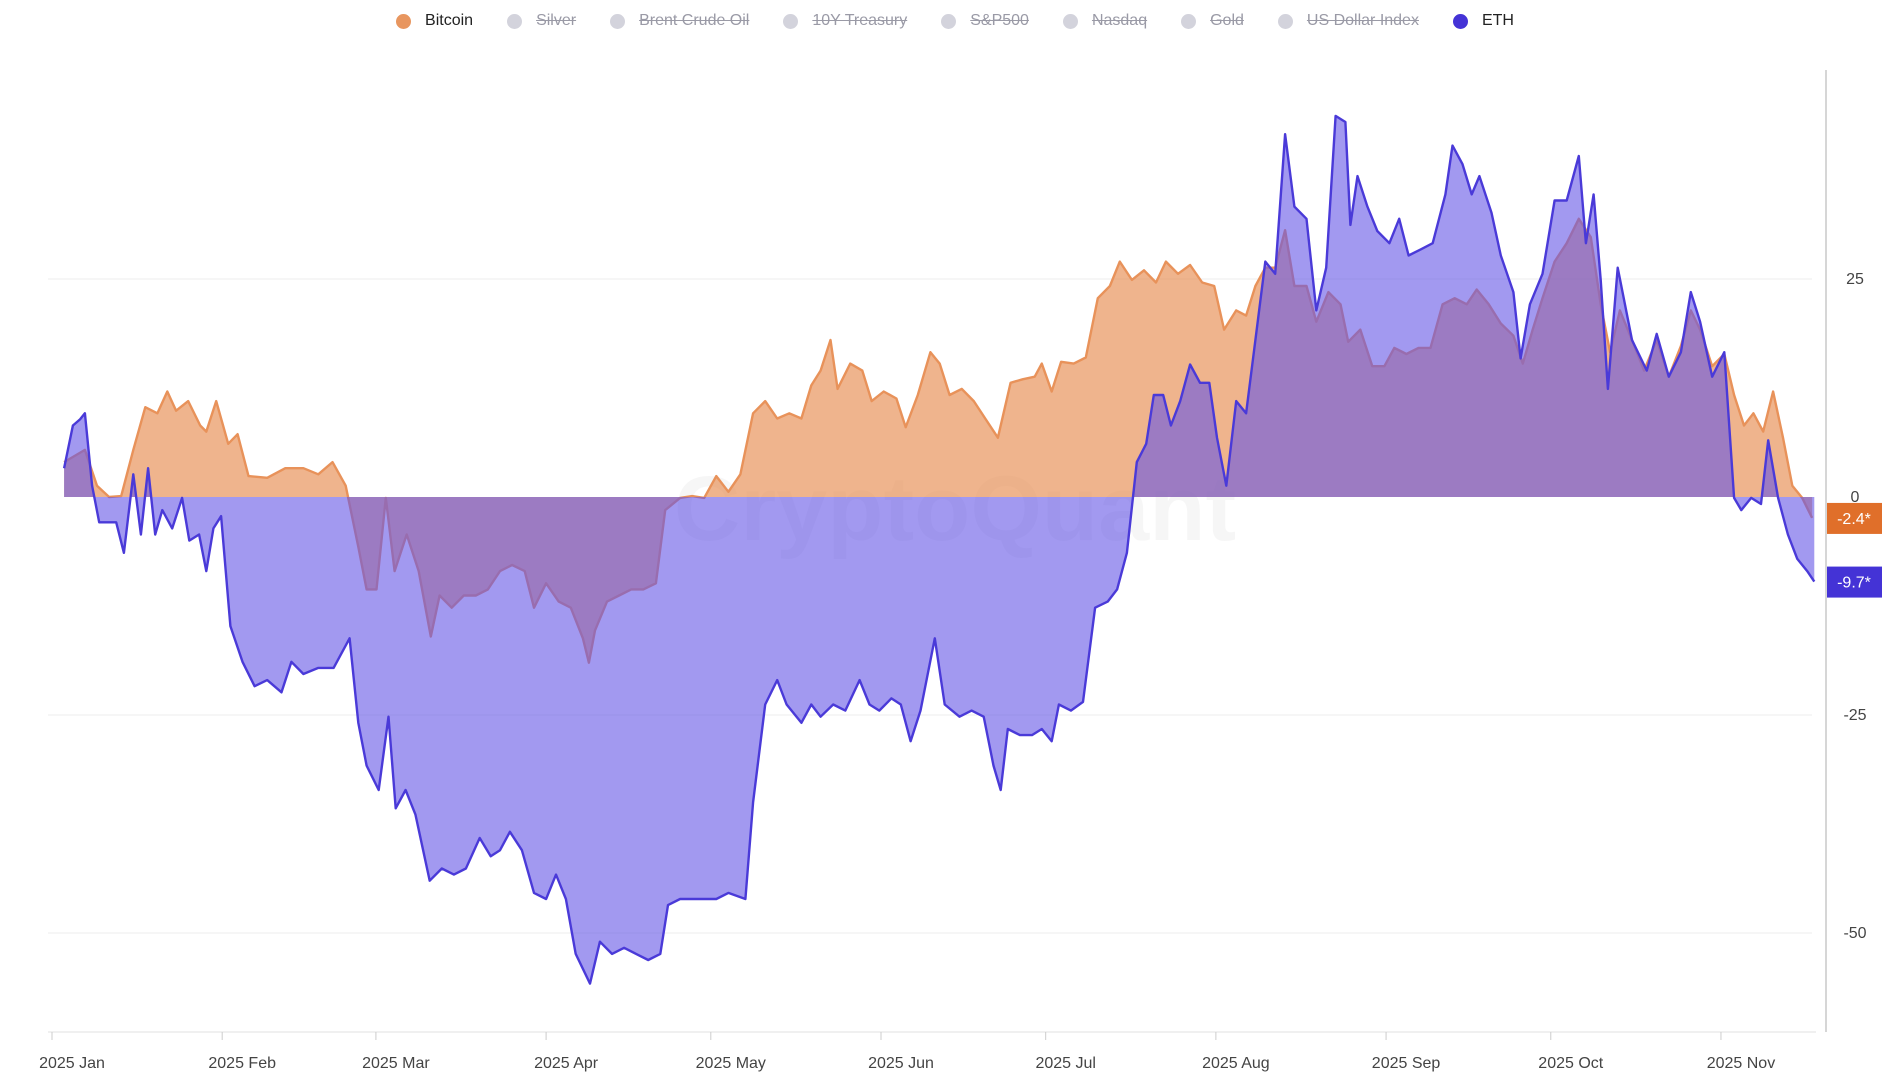 The height and width of the screenshot is (1080, 1895). I want to click on x-tick-label: 2025 Mar, so click(396, 1063).